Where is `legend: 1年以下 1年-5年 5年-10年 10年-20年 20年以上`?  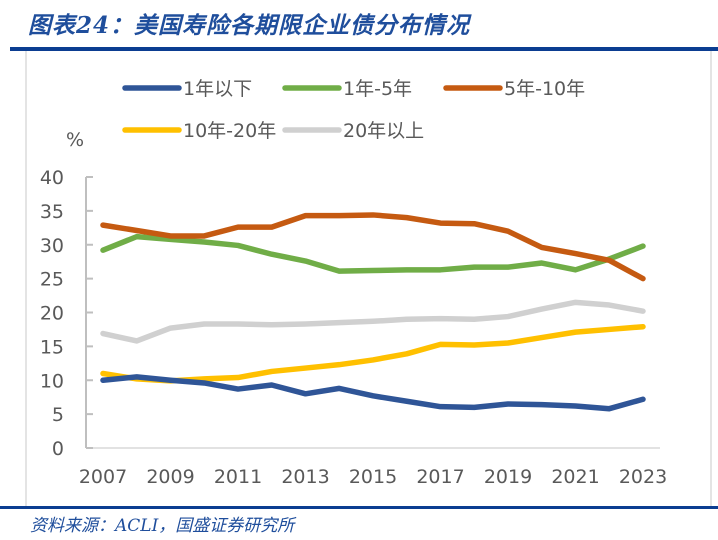
legend: 1年以下 1年-5年 5年-10年 10年-20年 20年以上 is located at coordinates (353, 110).